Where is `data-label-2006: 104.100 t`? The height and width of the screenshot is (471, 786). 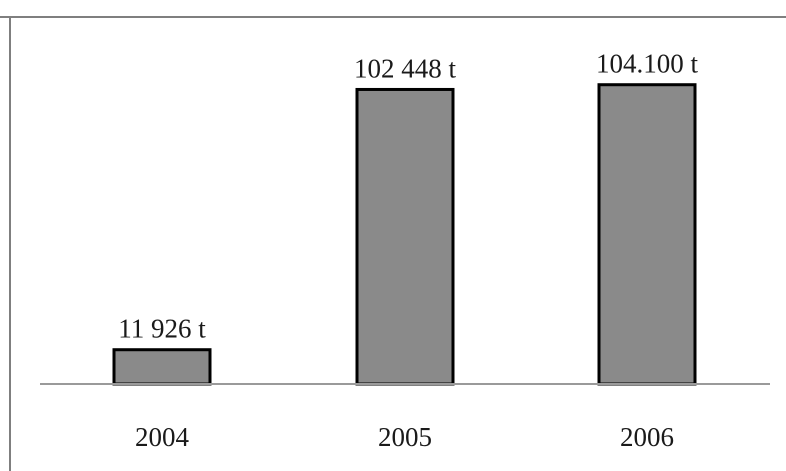 data-label-2006: 104.100 t is located at coordinates (647, 64).